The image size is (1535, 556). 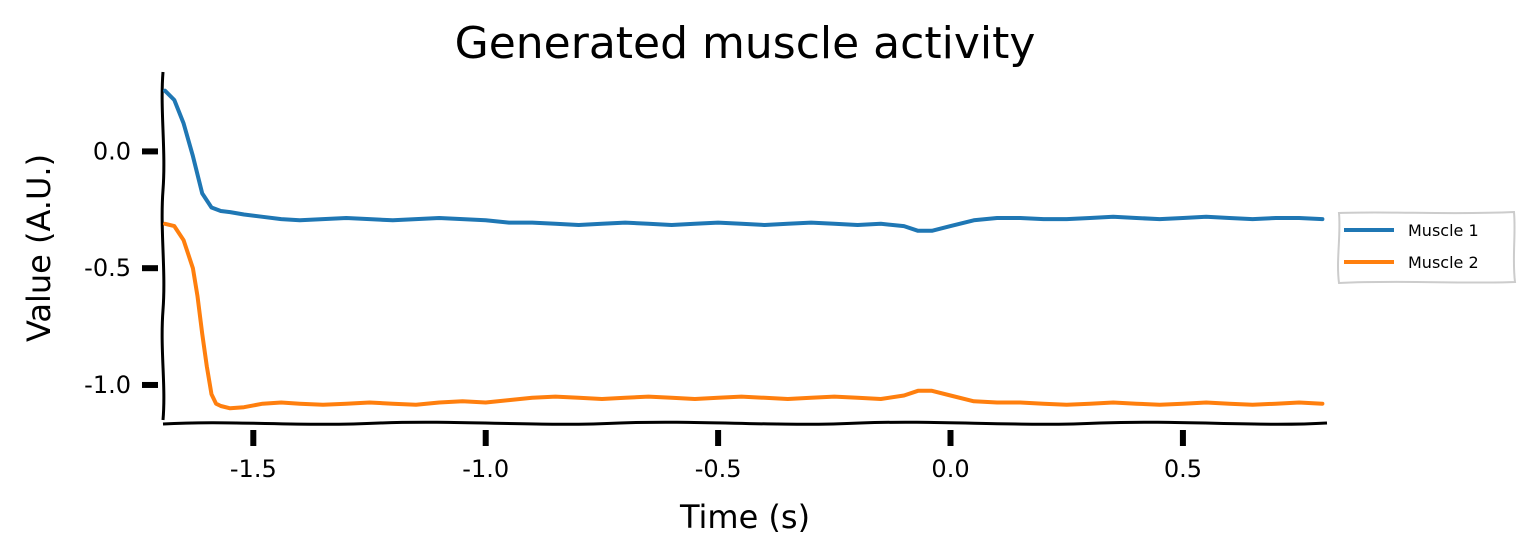 What do you see at coordinates (745, 43) in the screenshot?
I see `chart-title: Generated muscle activity` at bounding box center [745, 43].